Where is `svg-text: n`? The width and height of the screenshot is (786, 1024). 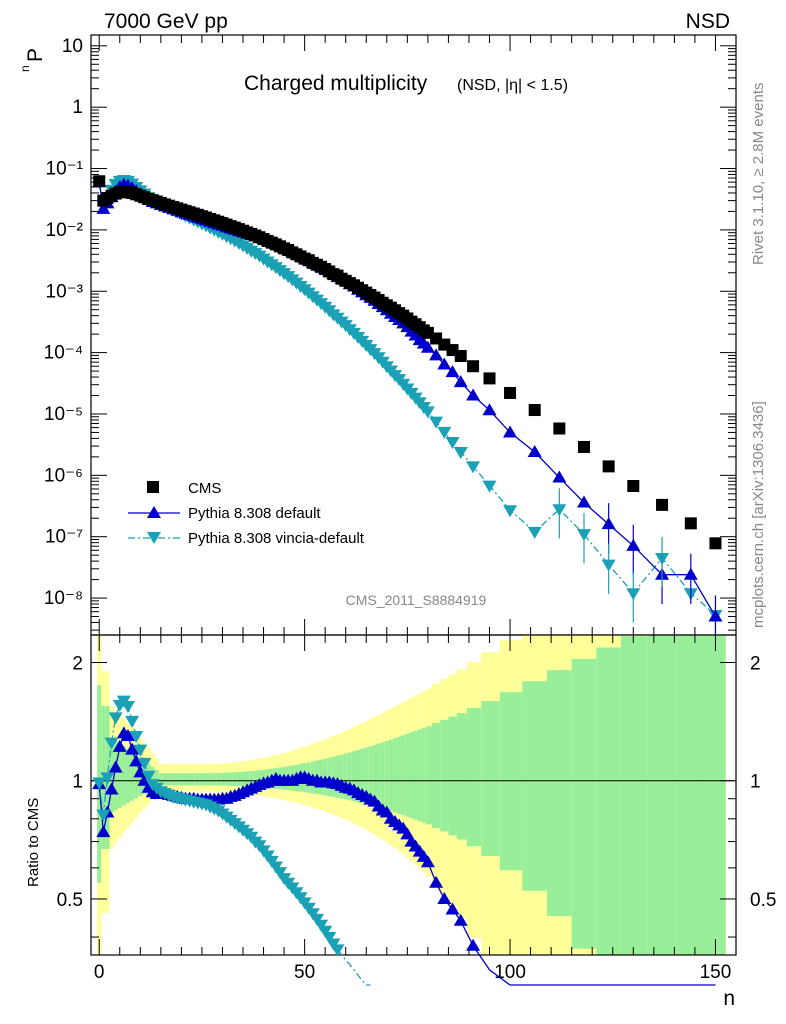
svg-text: n is located at coordinates (25, 68).